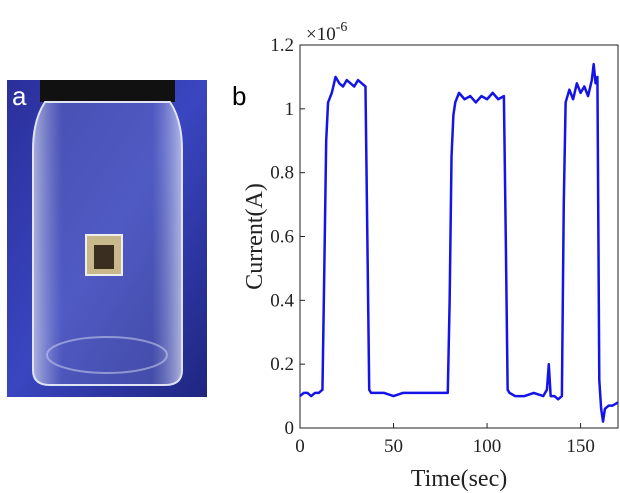 The image size is (620, 493). What do you see at coordinates (255, 236) in the screenshot?
I see `y-axis-label: Current(A)` at bounding box center [255, 236].